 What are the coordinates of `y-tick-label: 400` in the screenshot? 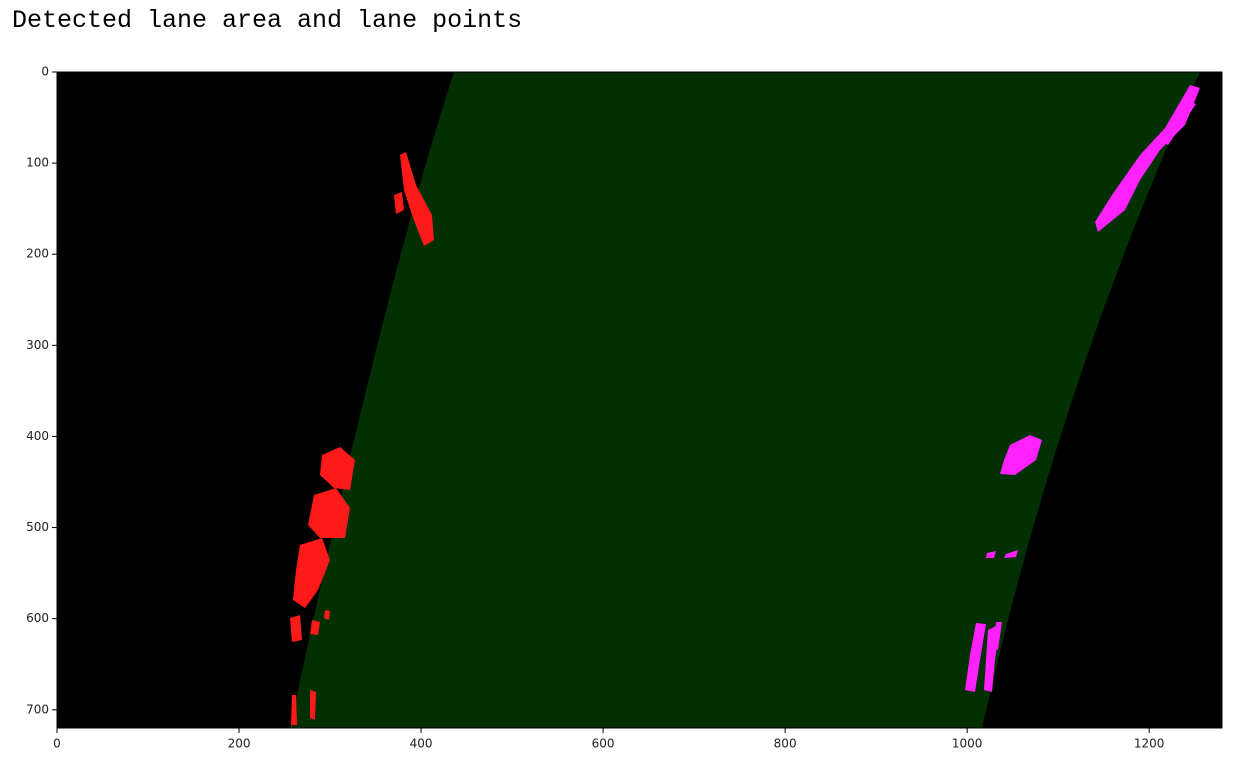 It's located at (37, 436).